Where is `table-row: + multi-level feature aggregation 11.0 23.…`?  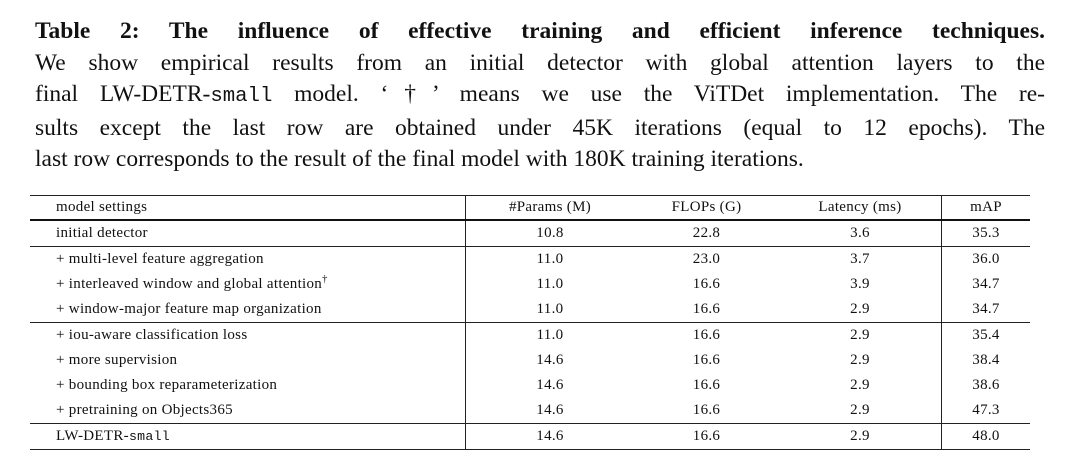
table-row: + multi-level feature aggregation 11.0 23.… is located at coordinates (530, 259).